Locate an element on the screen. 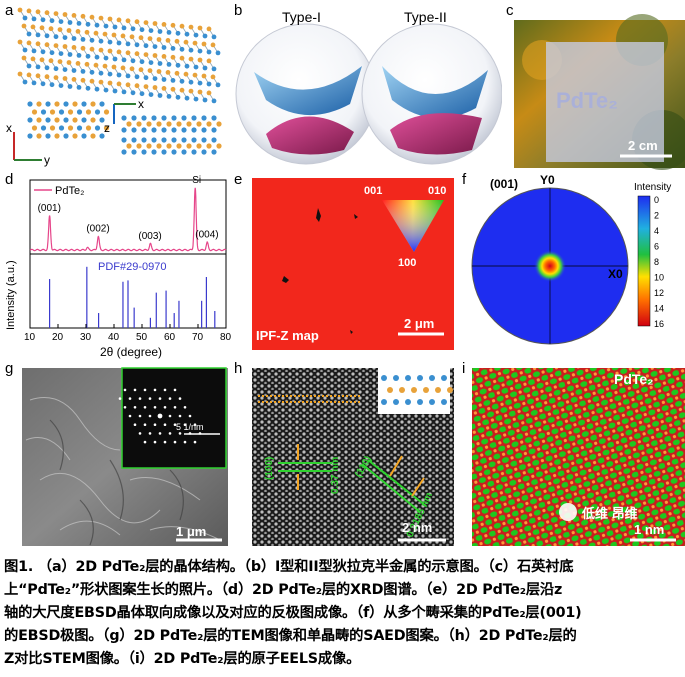 This screenshot has height=677, width=685. colorbar is located at coordinates (644, 261).